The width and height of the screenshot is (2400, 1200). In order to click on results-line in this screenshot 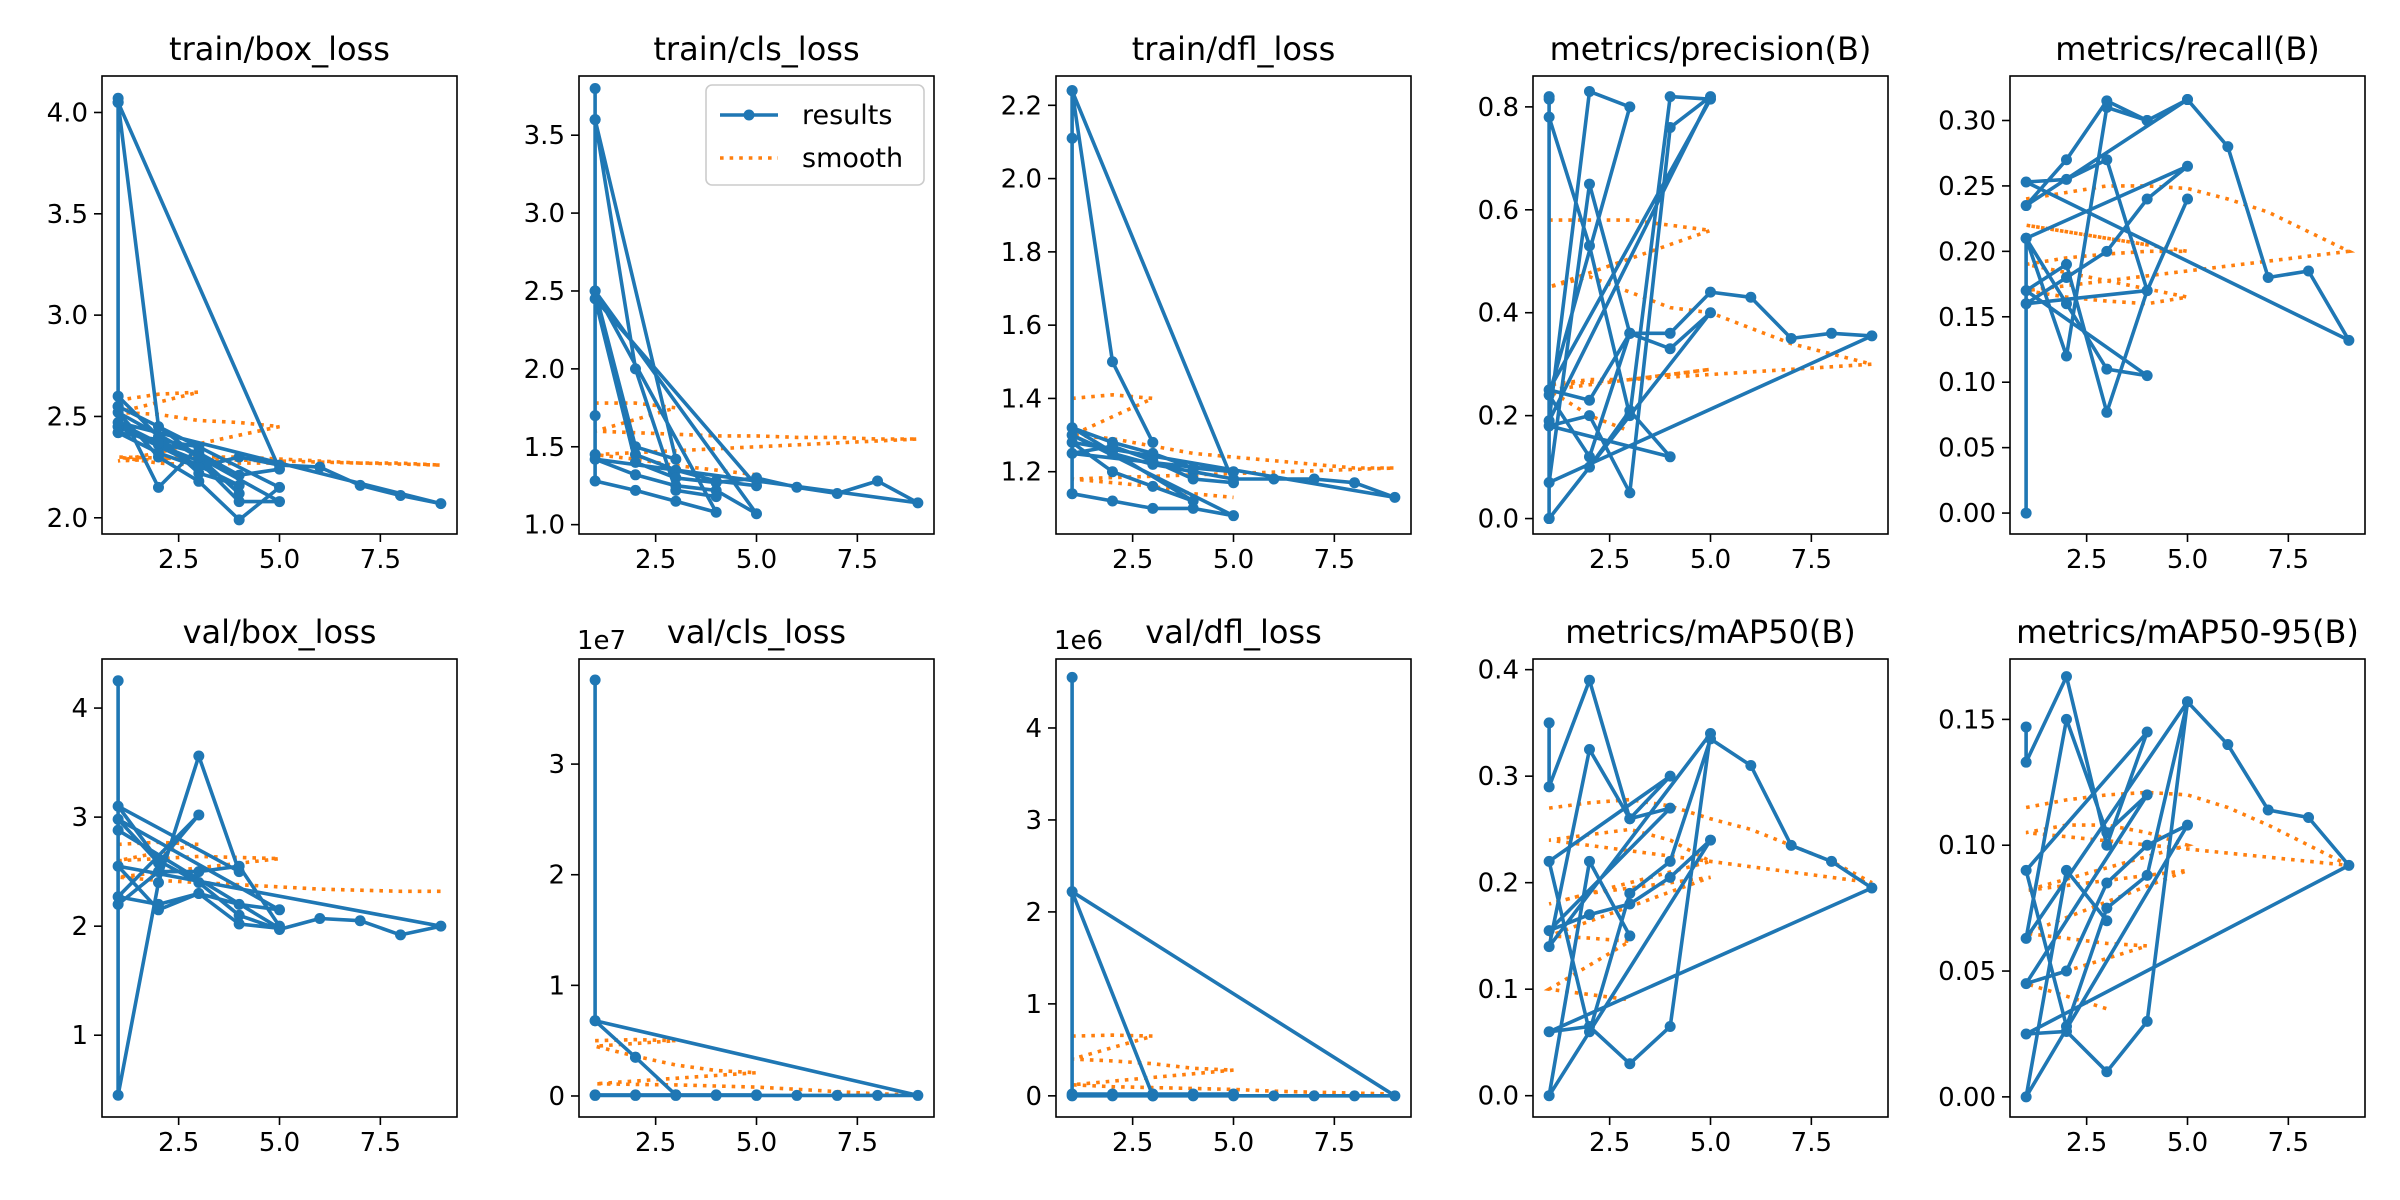, I will do `click(756, 302)`.